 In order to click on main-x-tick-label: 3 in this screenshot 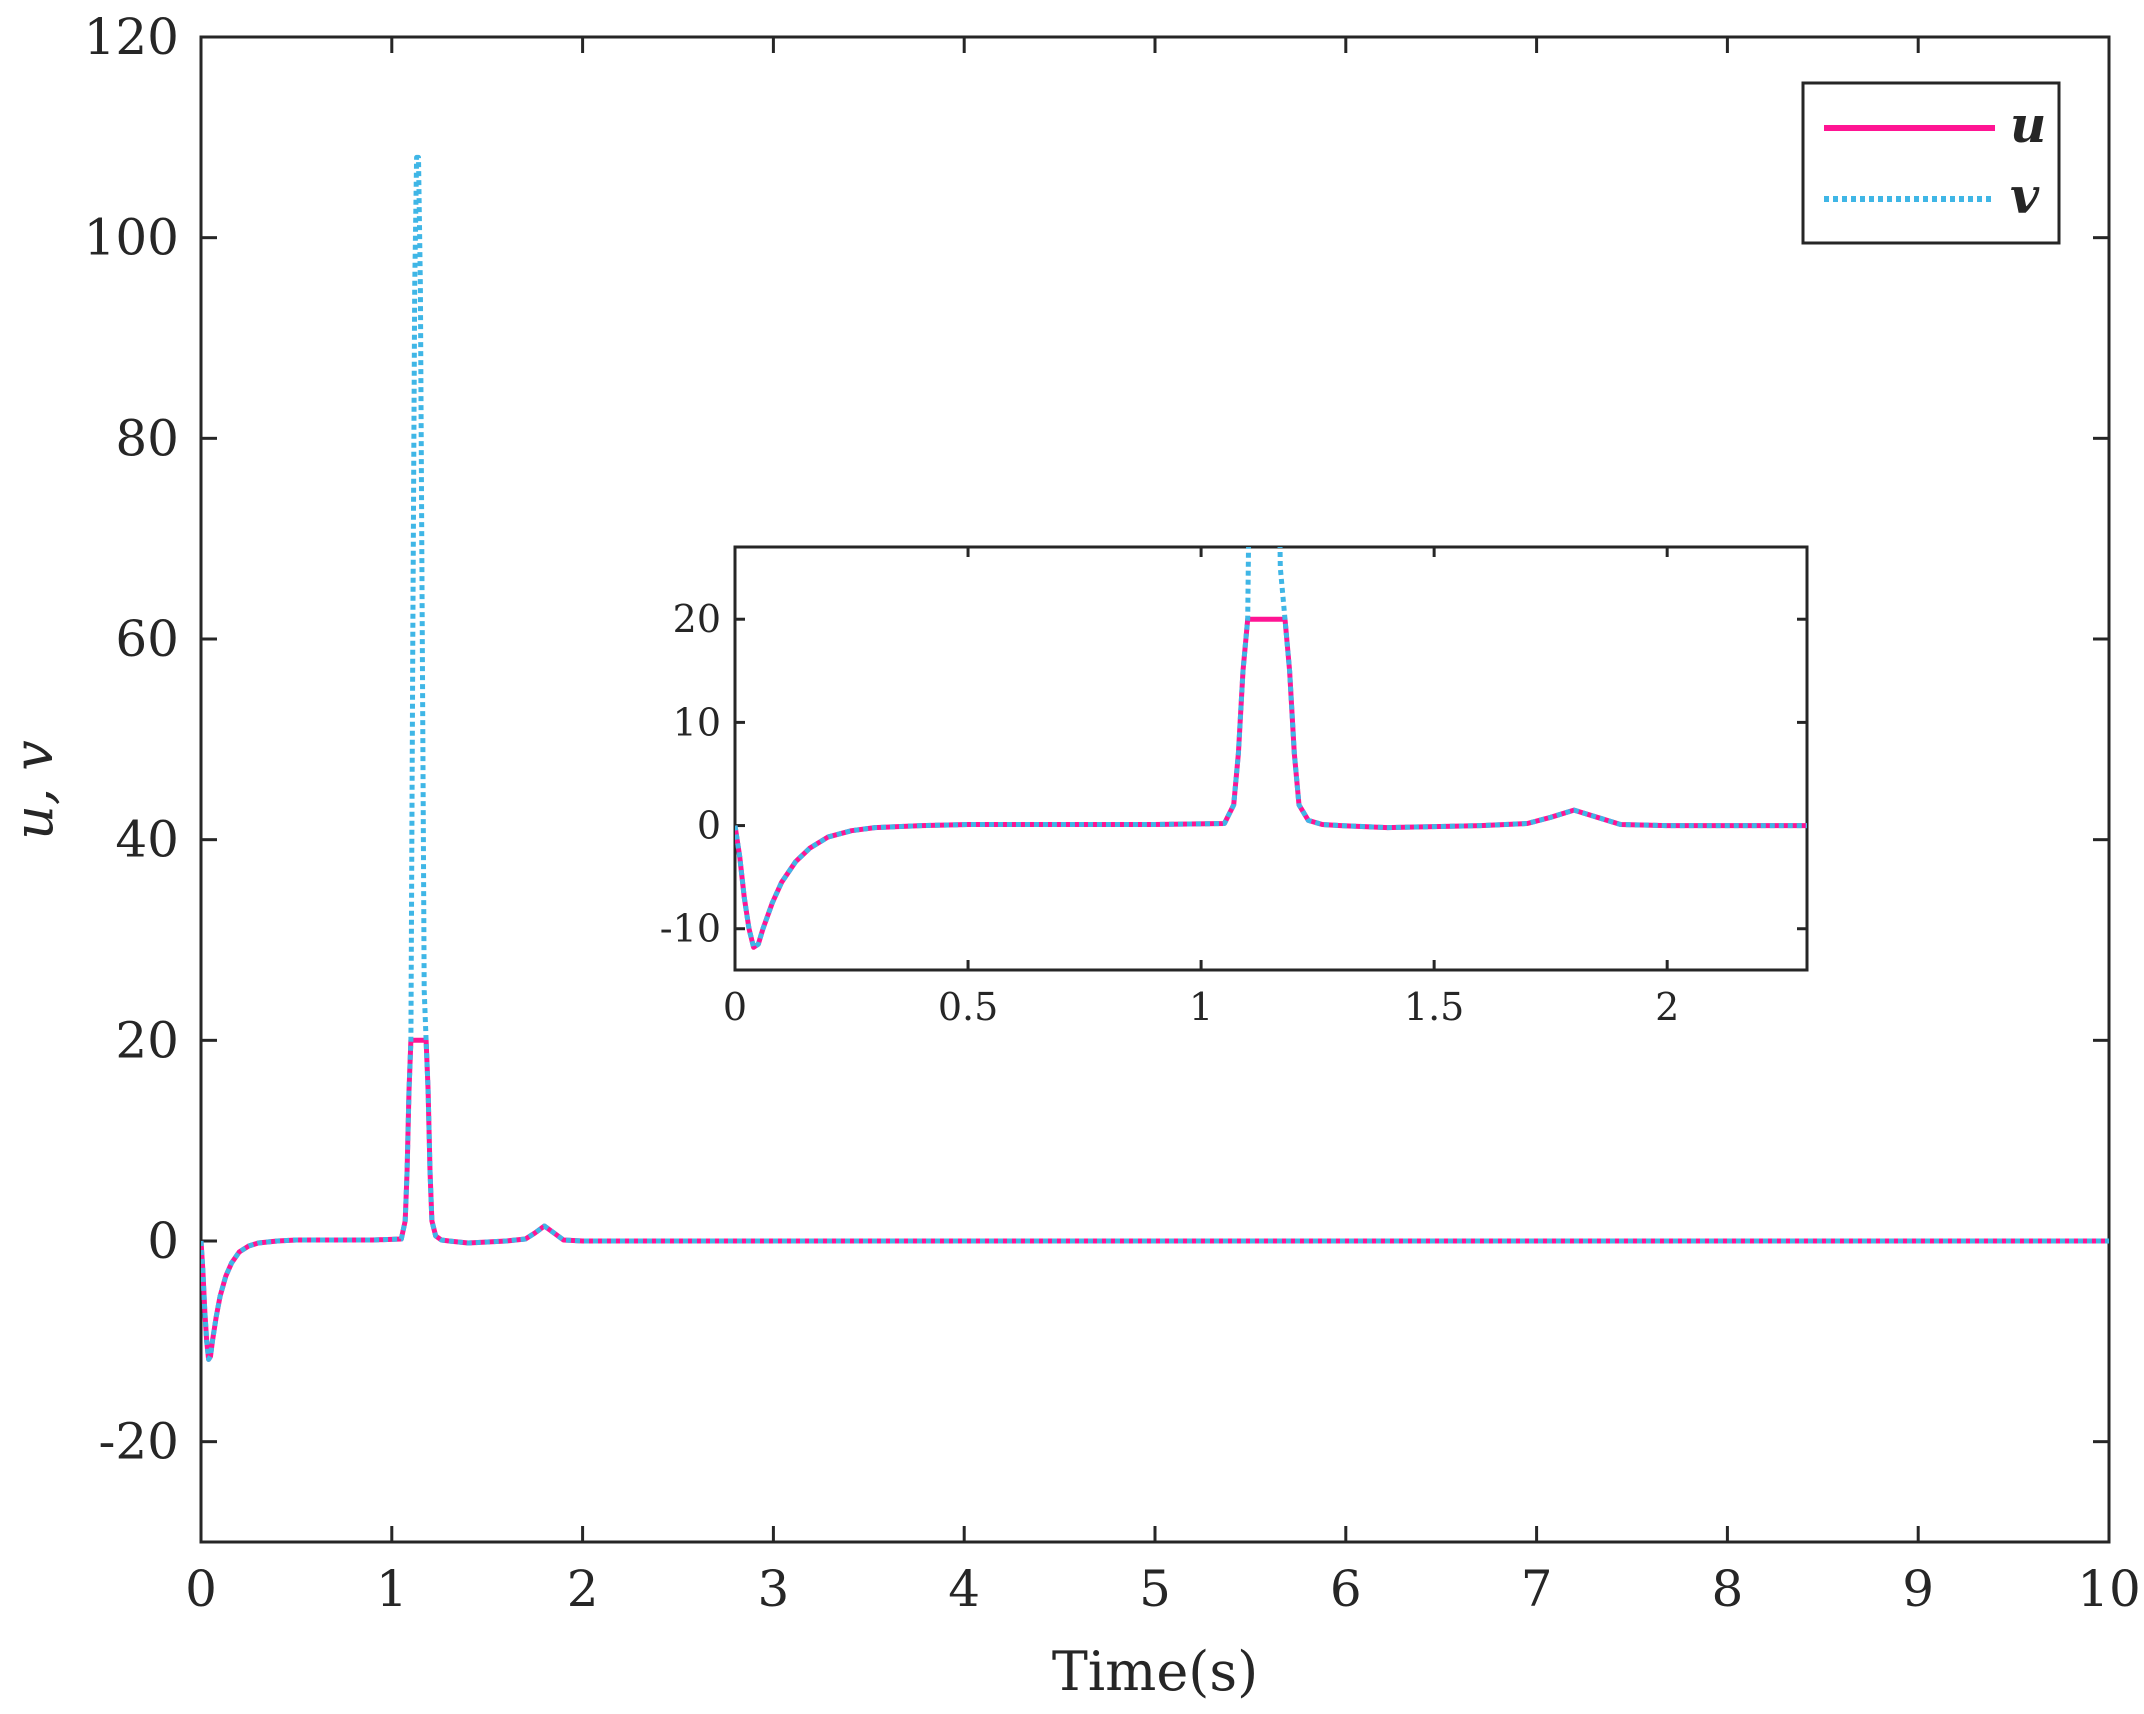, I will do `click(773, 1589)`.